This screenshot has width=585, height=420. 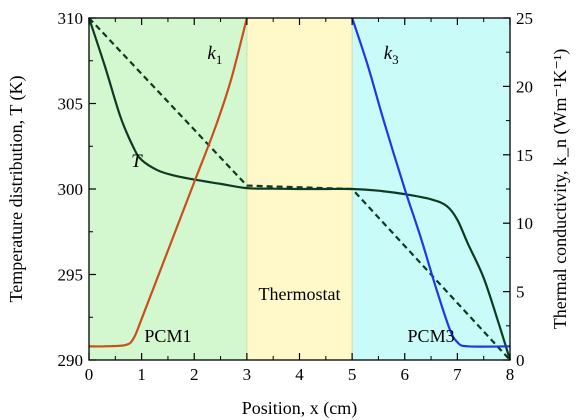 What do you see at coordinates (352, 374) in the screenshot?
I see `x-tick-label: 5` at bounding box center [352, 374].